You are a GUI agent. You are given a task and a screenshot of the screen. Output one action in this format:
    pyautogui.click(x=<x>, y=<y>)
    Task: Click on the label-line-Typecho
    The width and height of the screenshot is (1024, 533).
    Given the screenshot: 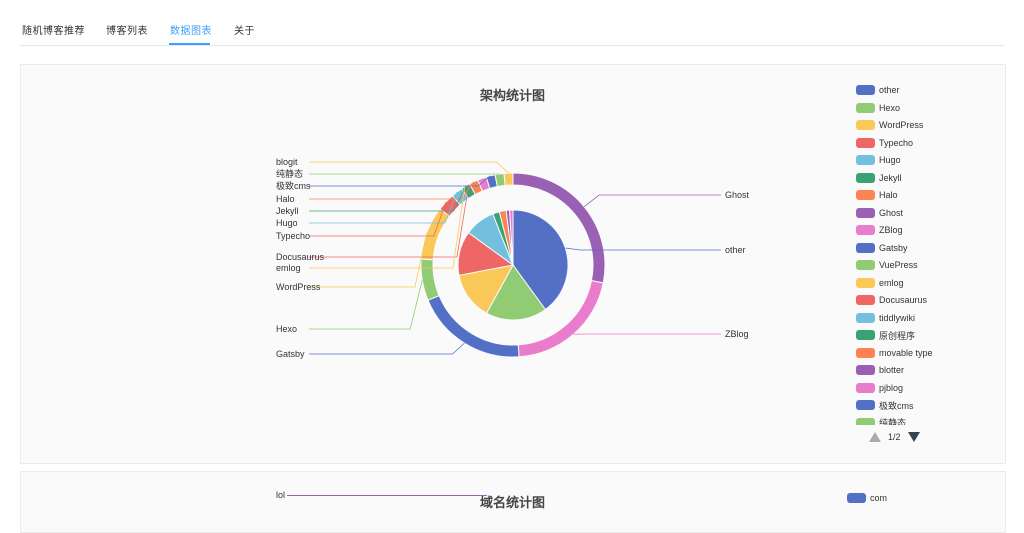 What is the action you would take?
    pyautogui.click(x=377, y=219)
    